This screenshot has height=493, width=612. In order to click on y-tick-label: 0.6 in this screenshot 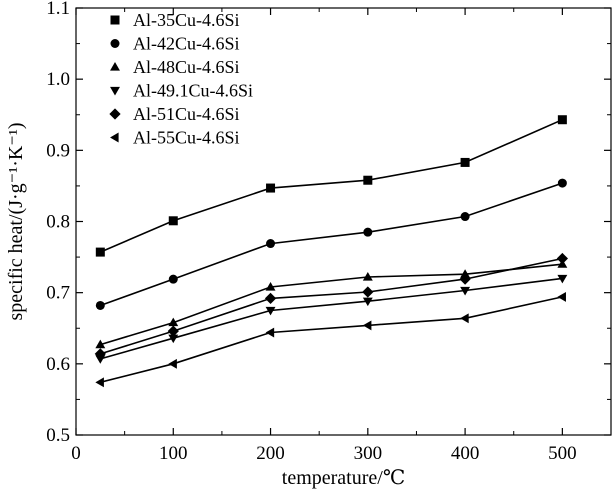, I will do `click(58, 364)`.